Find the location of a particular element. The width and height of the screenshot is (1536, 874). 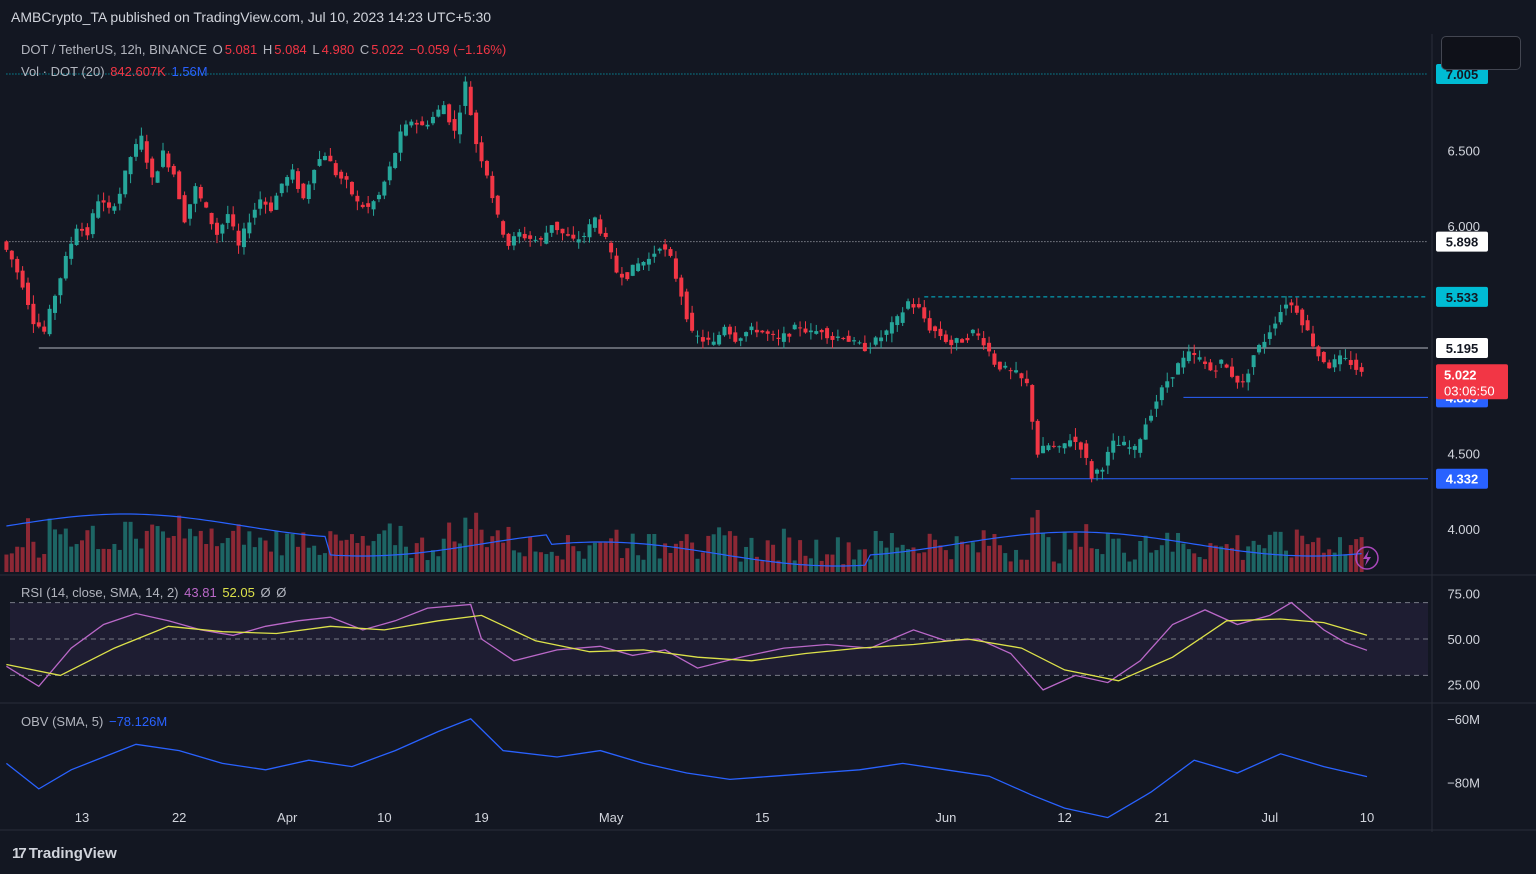

time-axis-tick: 19 is located at coordinates (481, 817).